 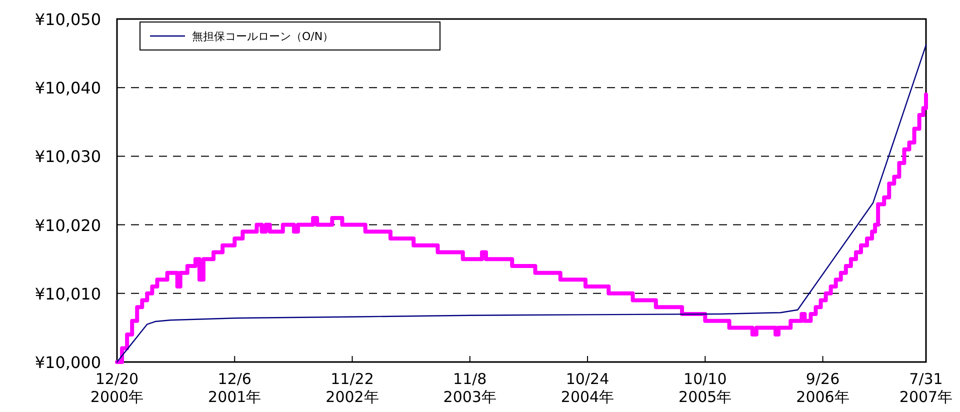 What do you see at coordinates (117, 388) in the screenshot?
I see `x-tick-label: 12/20 2000年` at bounding box center [117, 388].